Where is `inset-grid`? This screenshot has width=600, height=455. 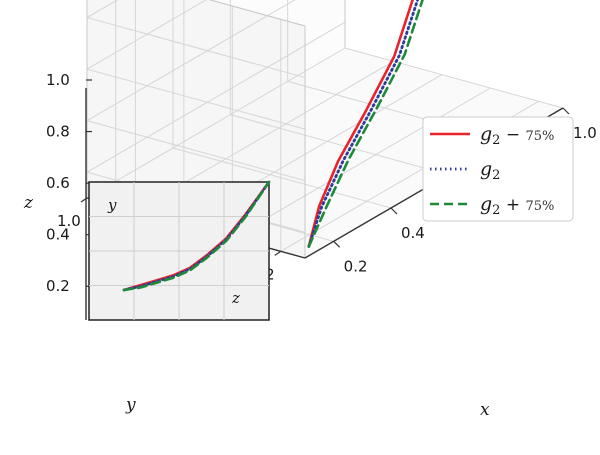 inset-grid is located at coordinates (179, 251).